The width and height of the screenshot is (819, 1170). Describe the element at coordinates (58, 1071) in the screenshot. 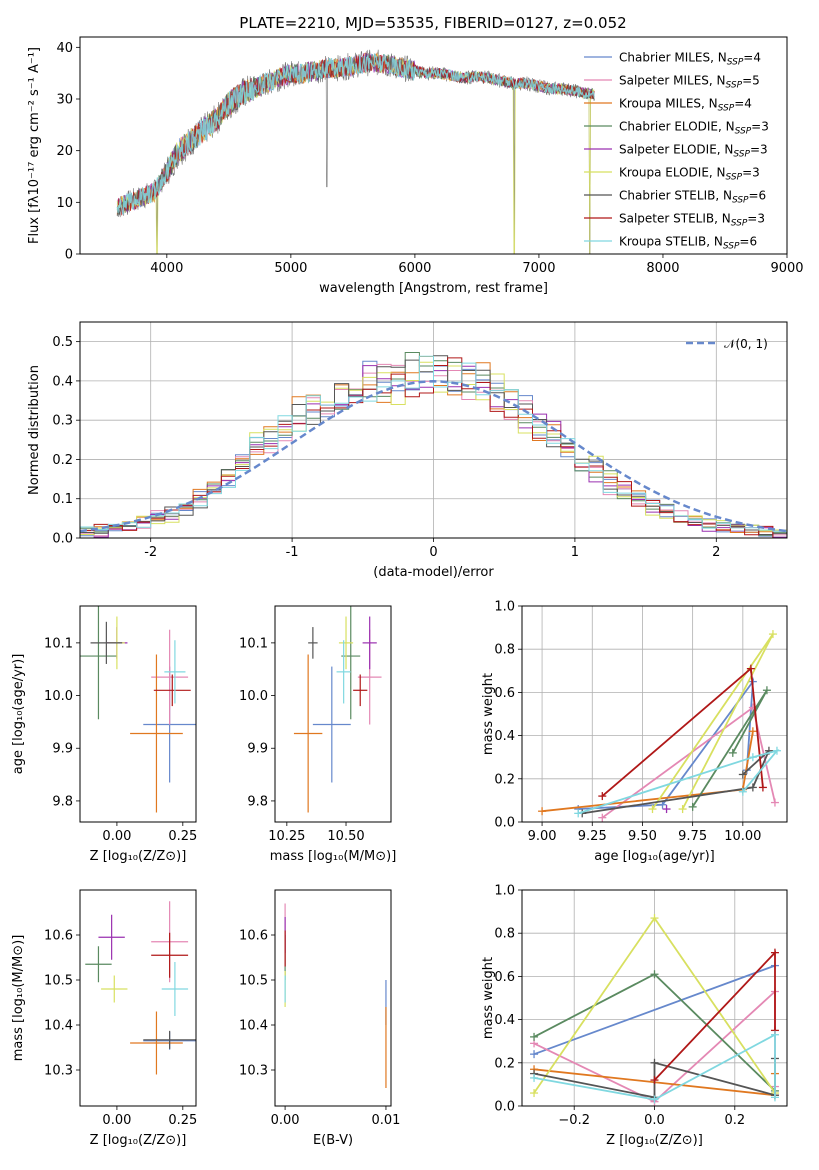

I see `y-tick-label: 10.3` at that location.